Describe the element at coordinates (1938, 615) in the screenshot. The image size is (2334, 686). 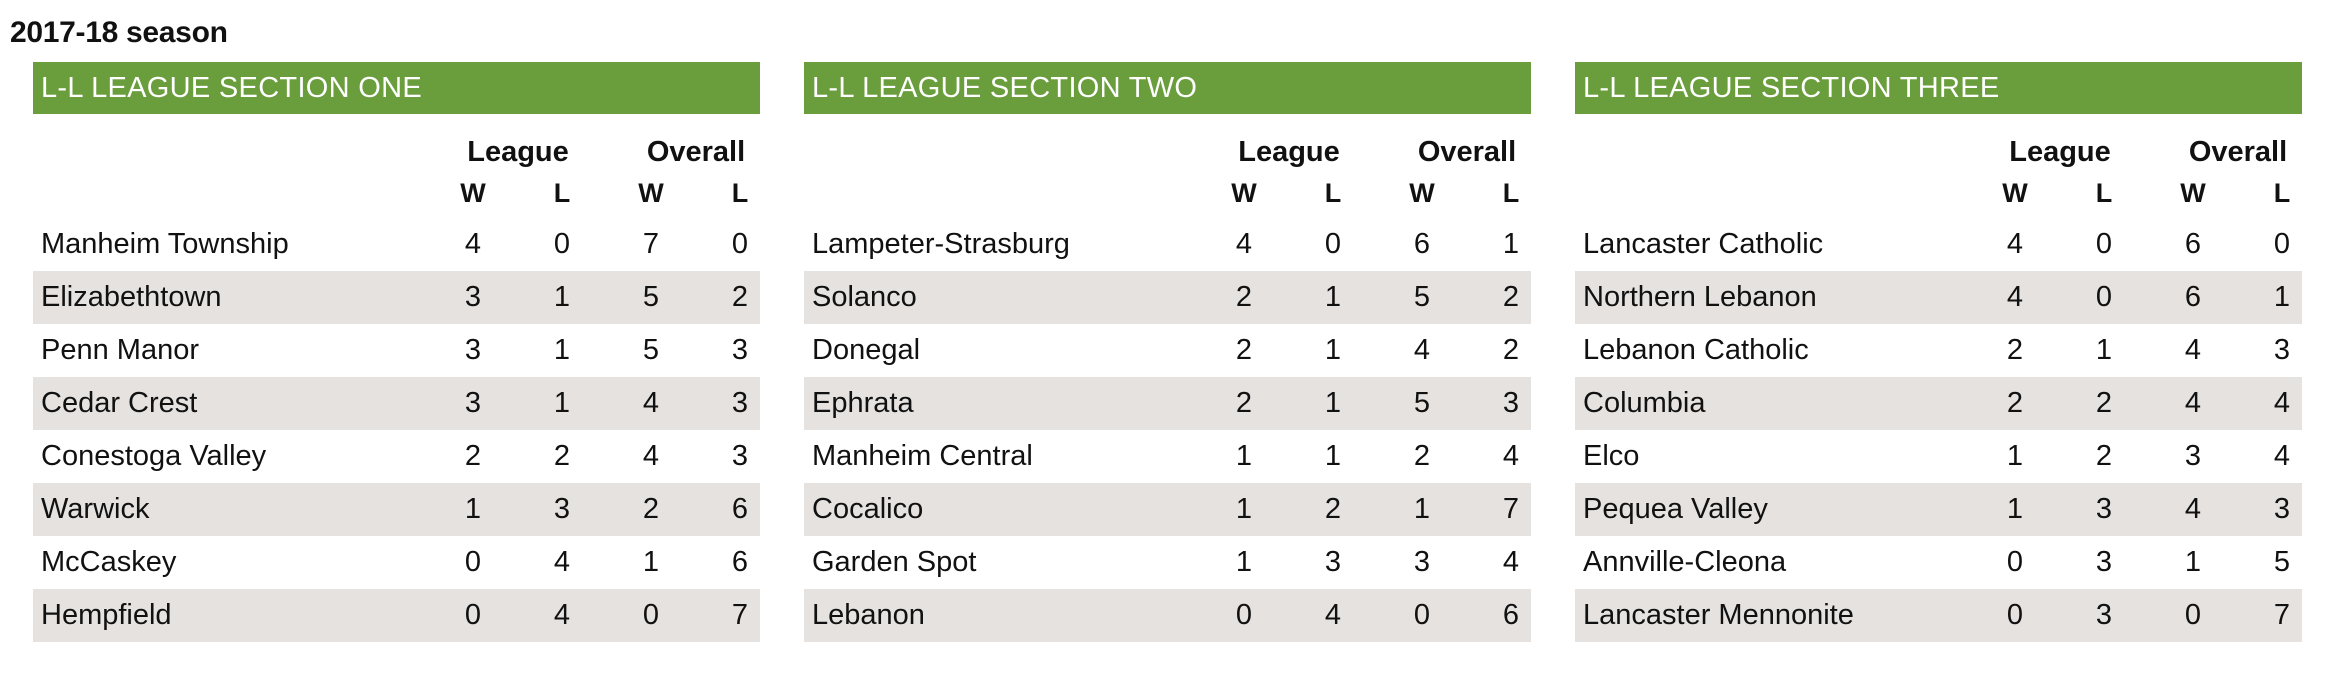
I see `table-row: Lancaster Mennonite 0 3 0 7` at that location.